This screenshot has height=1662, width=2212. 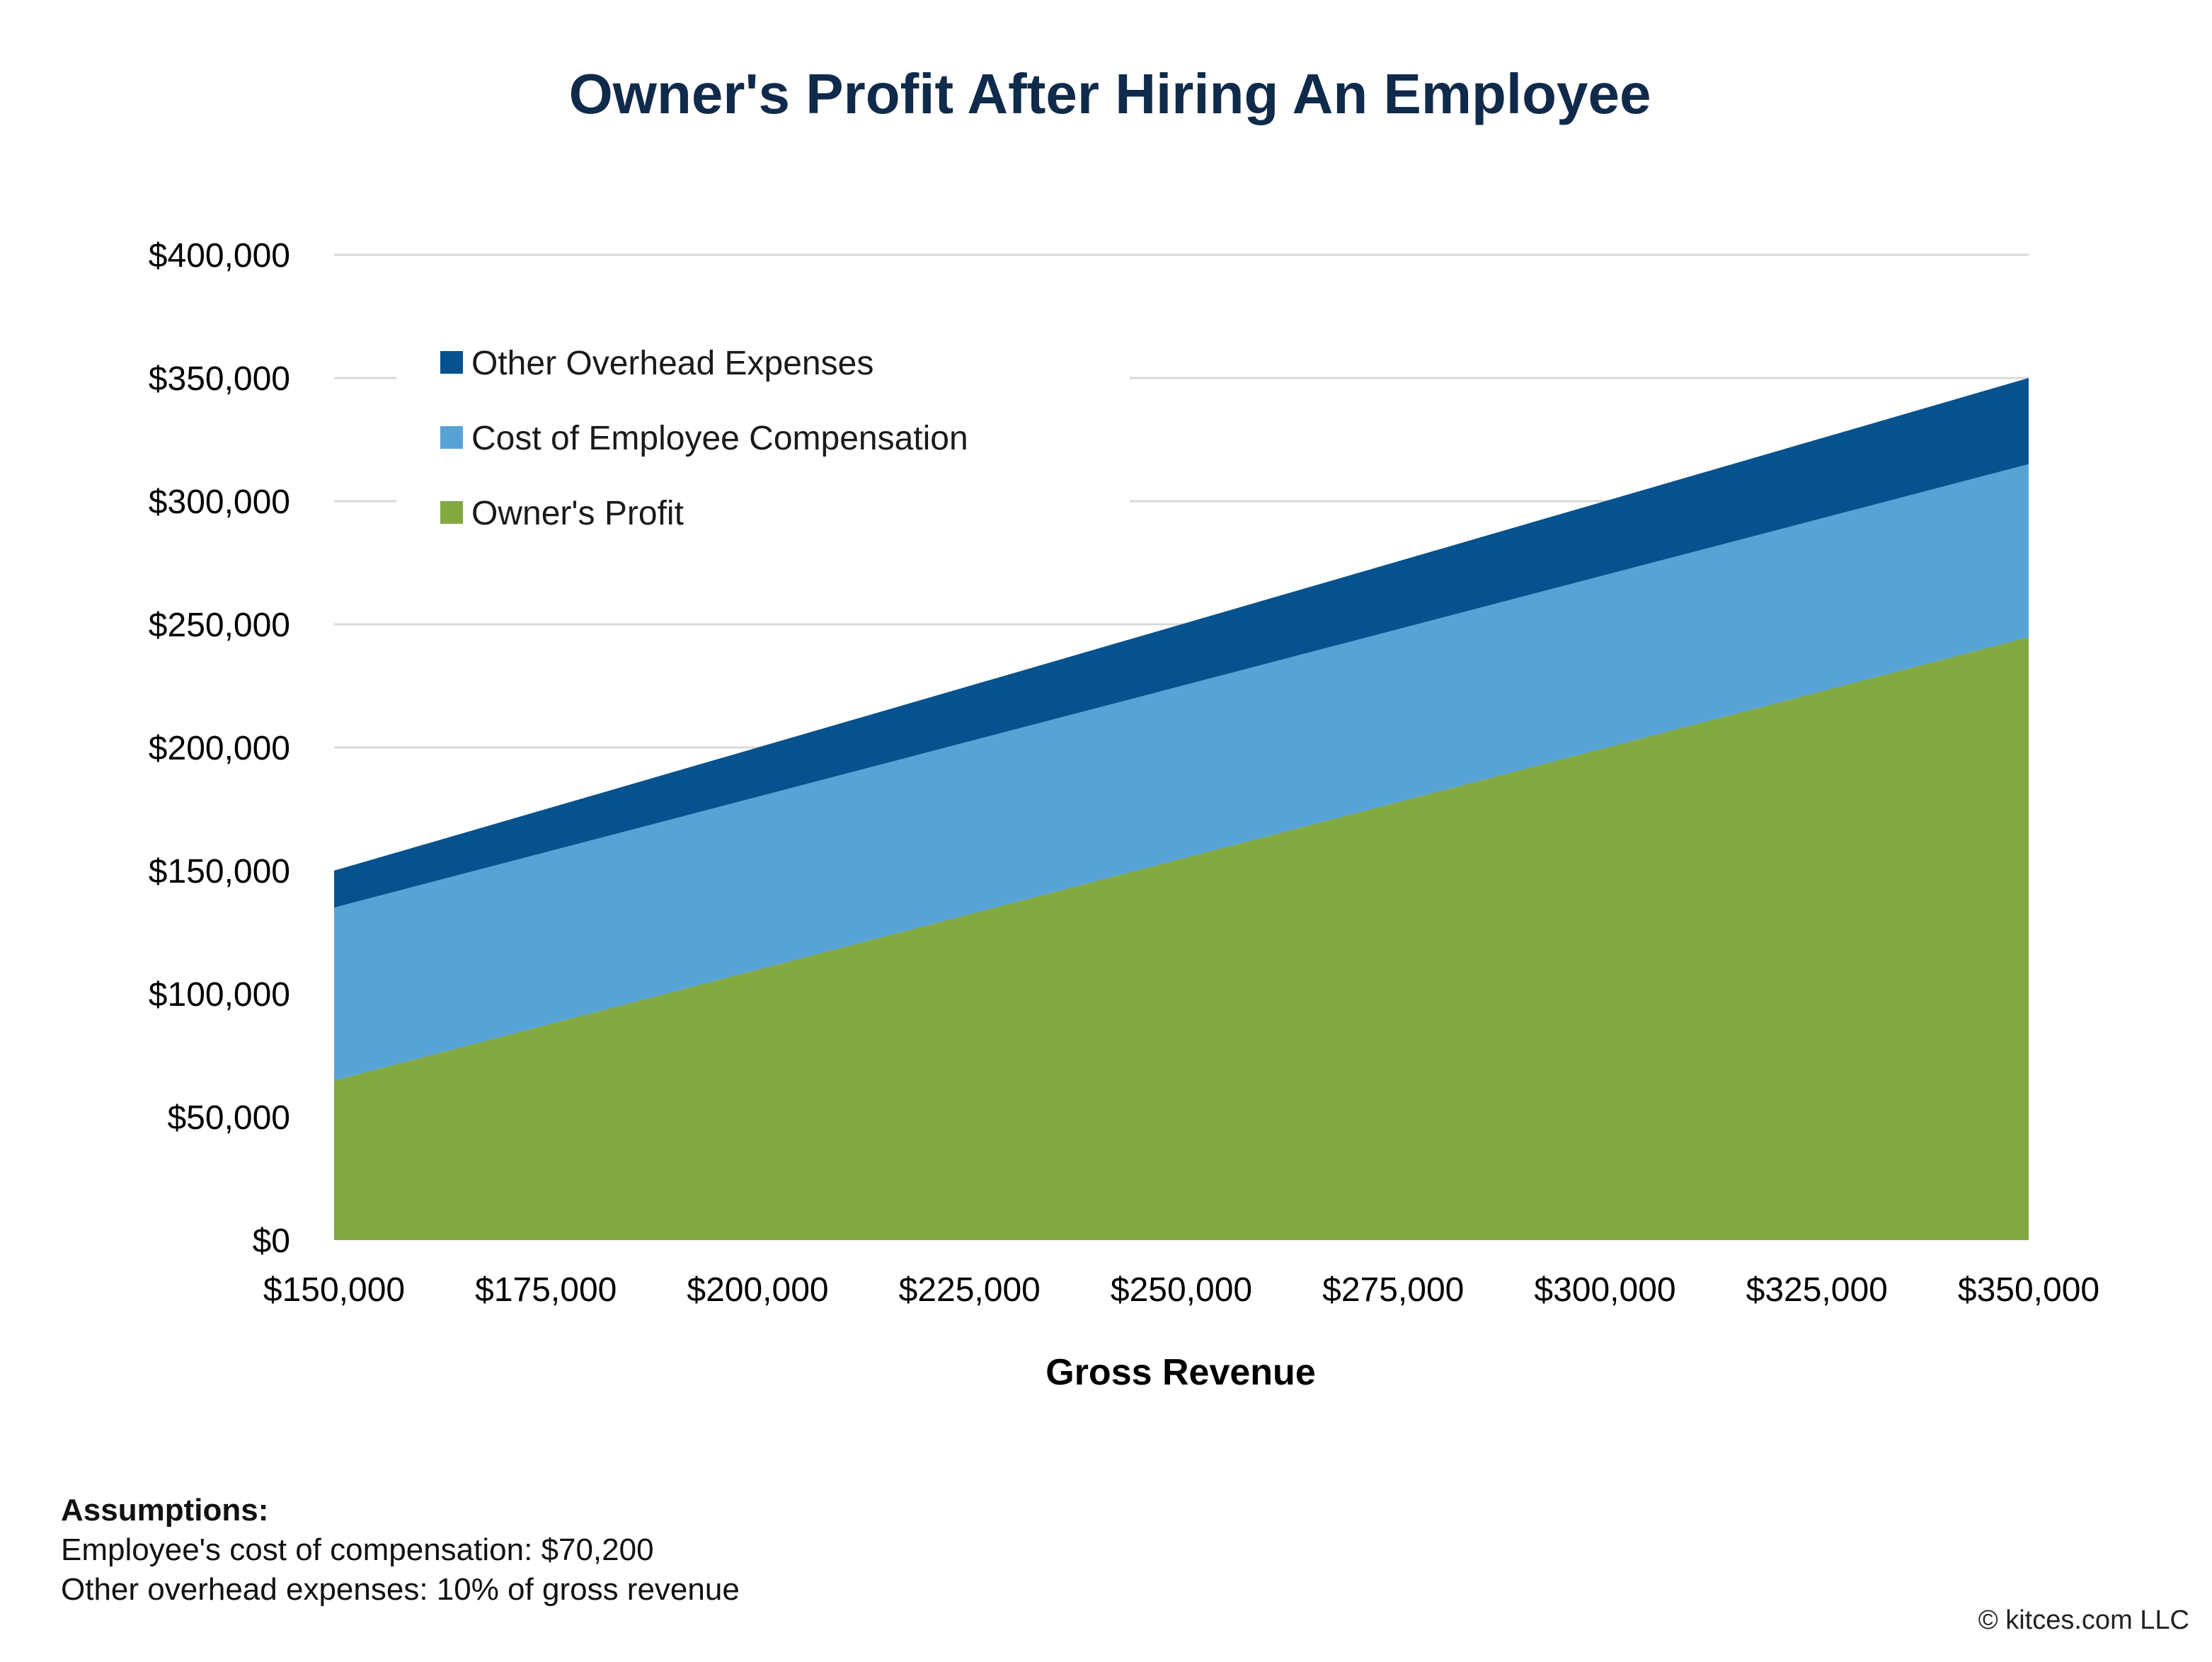 What do you see at coordinates (672, 364) in the screenshot?
I see `legend-label-other-overhead-expenses: Other Overhead Expenses` at bounding box center [672, 364].